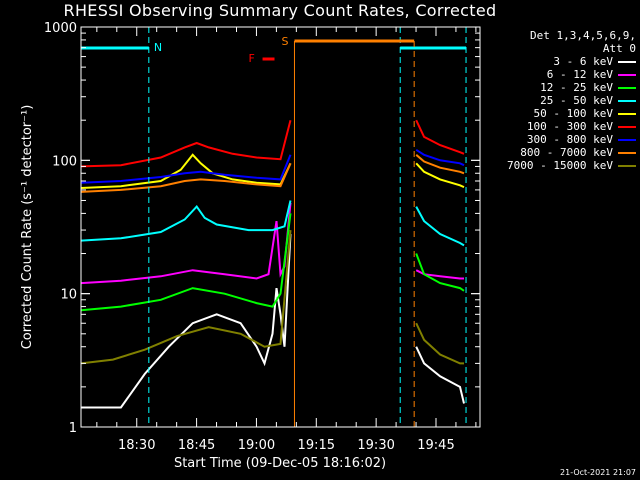 This screenshot has width=640, height=480. I want to click on legend-label: 3 - 6 keV, so click(583, 61).